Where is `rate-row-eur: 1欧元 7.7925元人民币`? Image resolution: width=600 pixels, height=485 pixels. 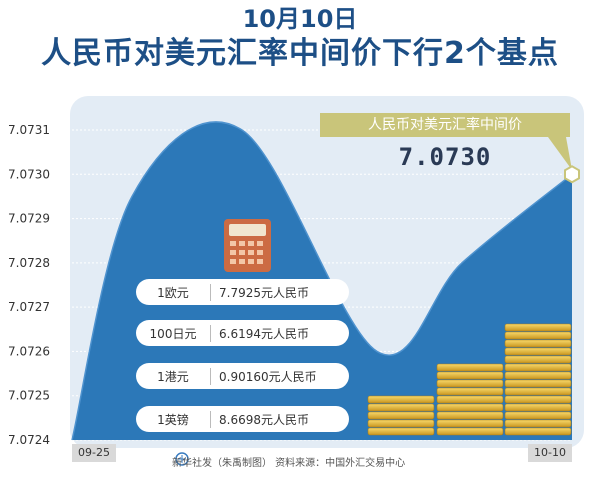 rate-row-eur: 1欧元 7.7925元人民币 is located at coordinates (242, 292).